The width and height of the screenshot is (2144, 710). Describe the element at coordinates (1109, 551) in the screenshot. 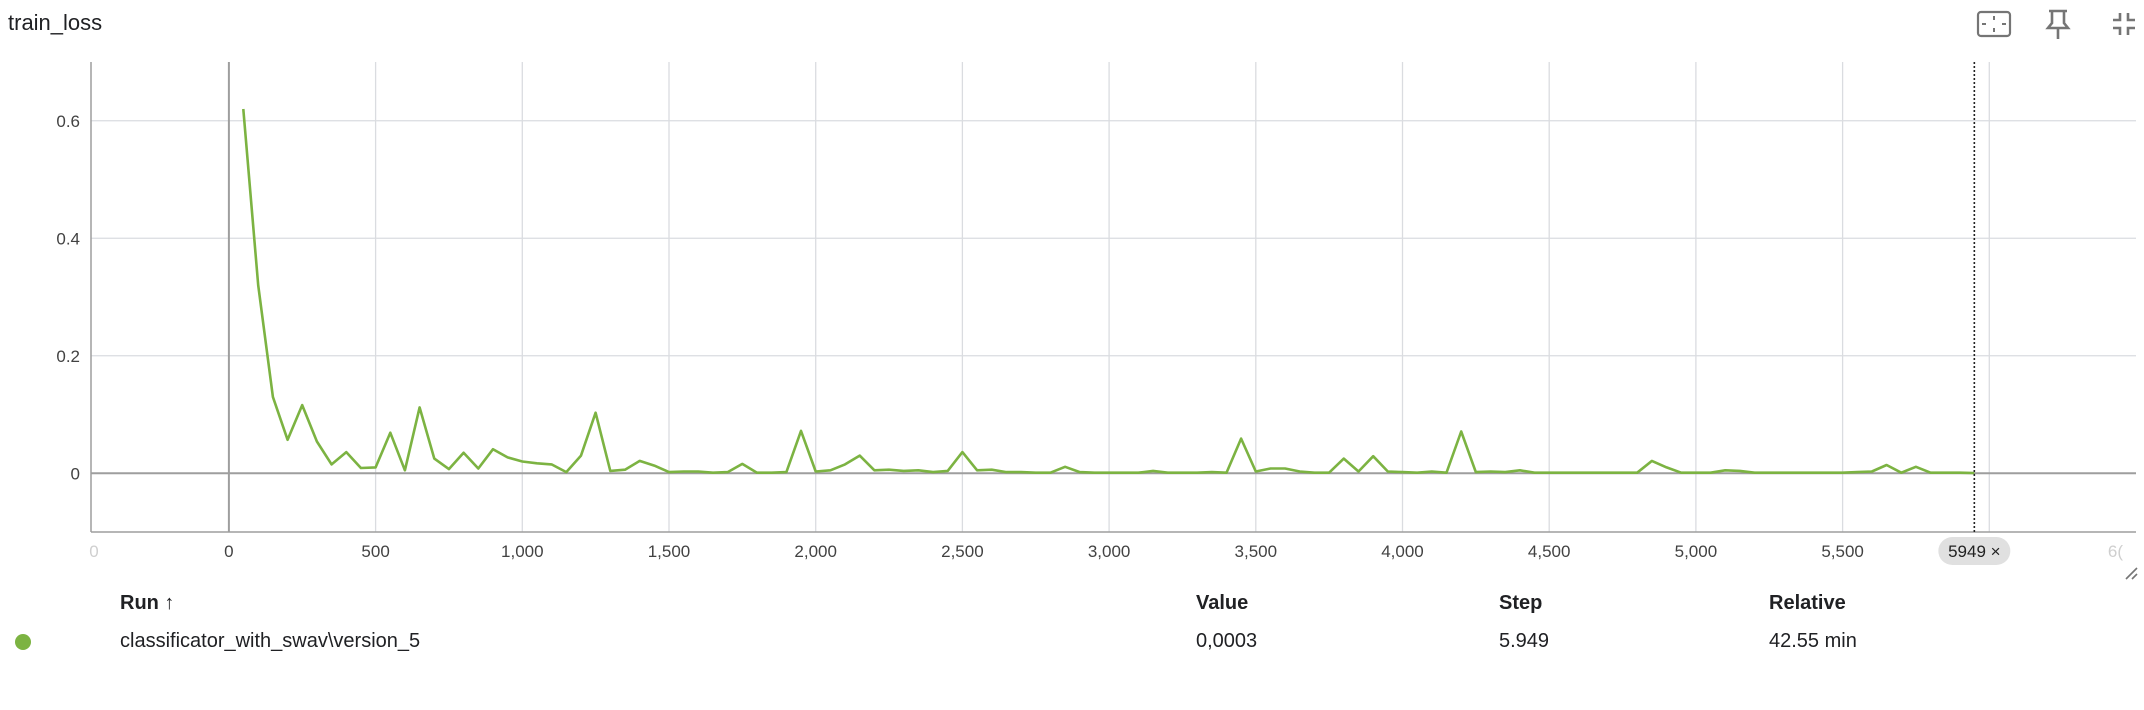

I see `x-tick-label: 3,000` at that location.